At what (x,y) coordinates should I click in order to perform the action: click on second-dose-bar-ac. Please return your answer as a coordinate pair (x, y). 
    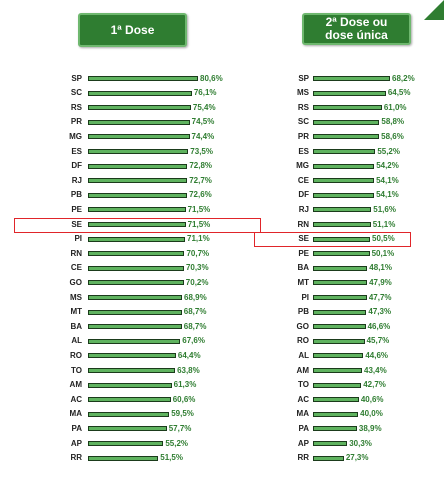
    Looking at the image, I should click on (336, 400).